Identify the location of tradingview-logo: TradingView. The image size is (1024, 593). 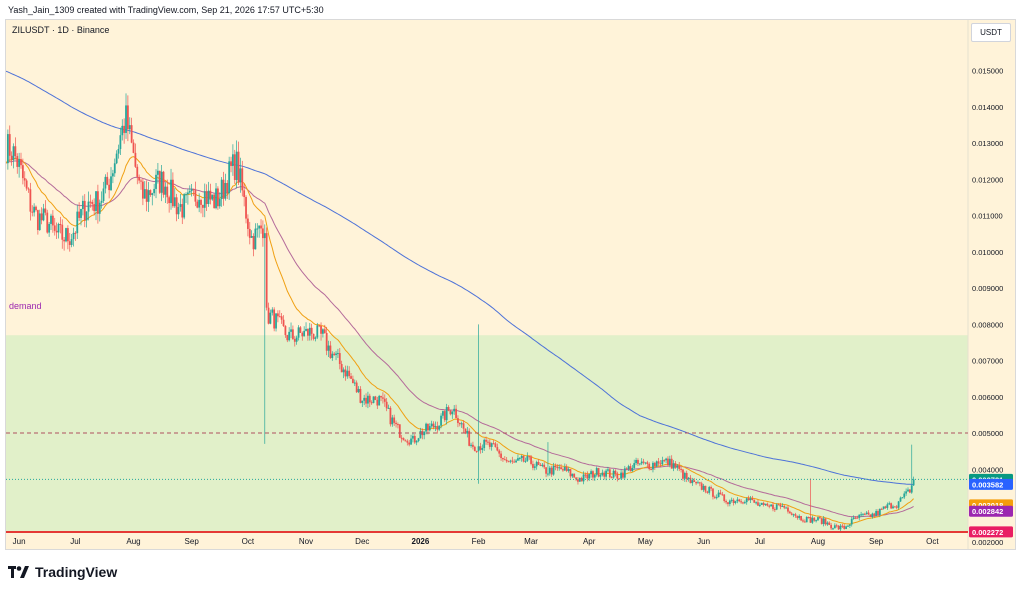
(62, 572).